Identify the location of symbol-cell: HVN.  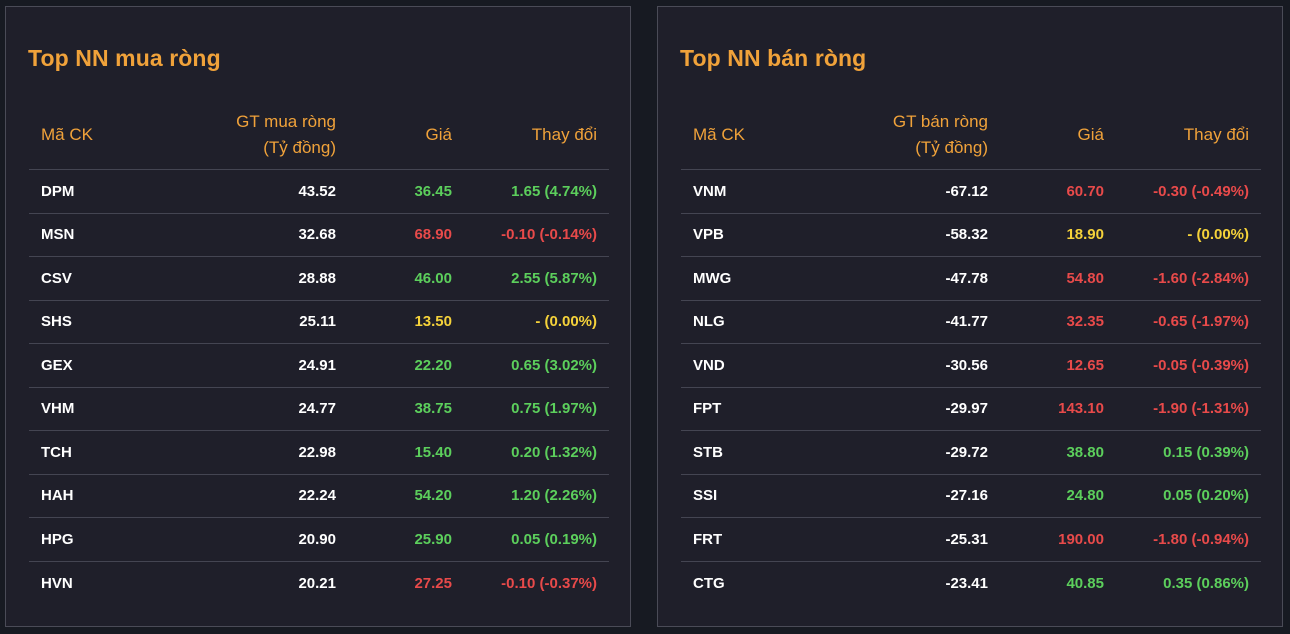
(57, 583).